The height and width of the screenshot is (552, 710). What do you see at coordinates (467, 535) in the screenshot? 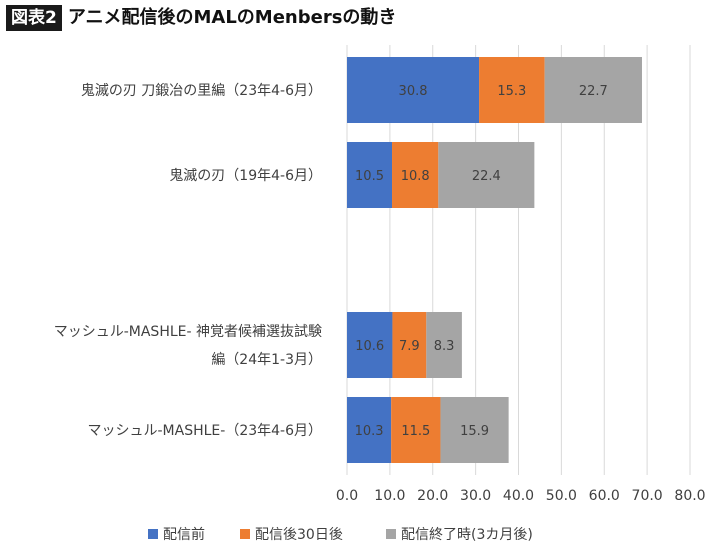
I see `legend-label: 配信終了時(3カ月後)` at bounding box center [467, 535].